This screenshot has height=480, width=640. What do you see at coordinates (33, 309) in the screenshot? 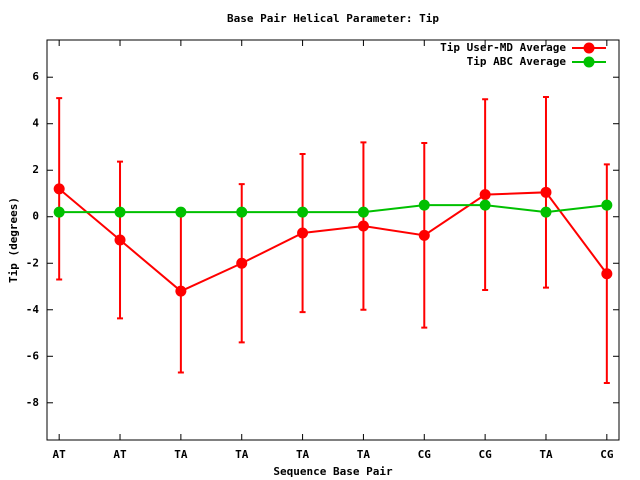
I see `y-tick-label: -4` at bounding box center [33, 309].